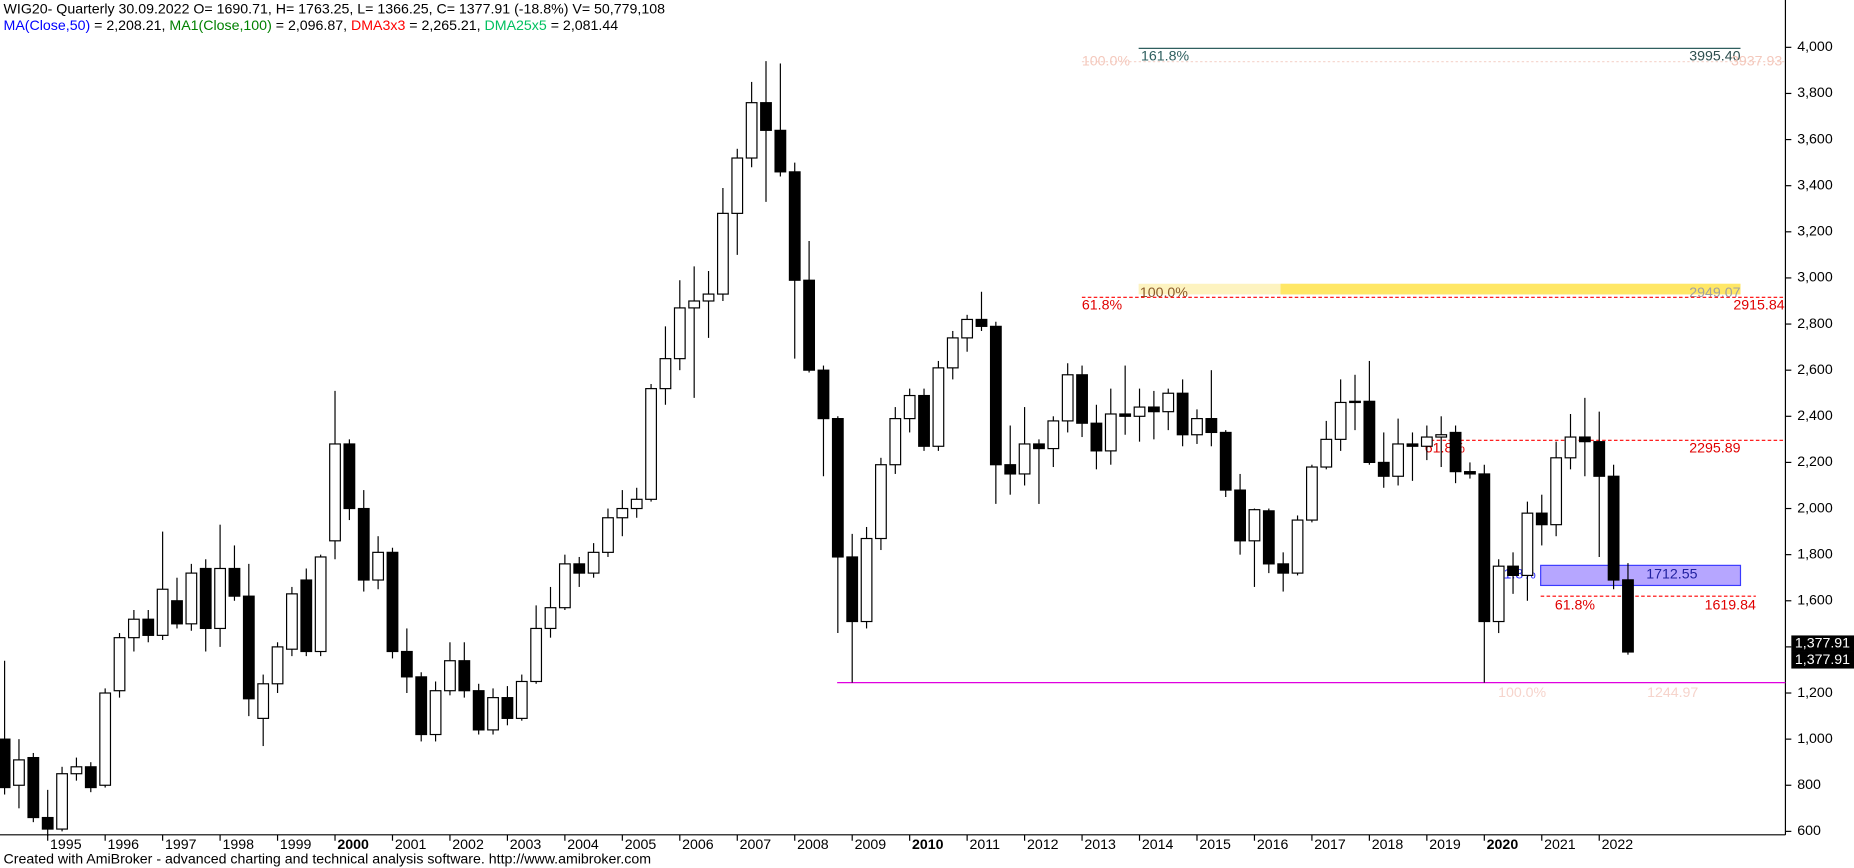 Image resolution: width=1854 pixels, height=868 pixels. Describe the element at coordinates (220, 26) in the screenshot. I see `indicator-part: MA1(Close,100)` at that location.